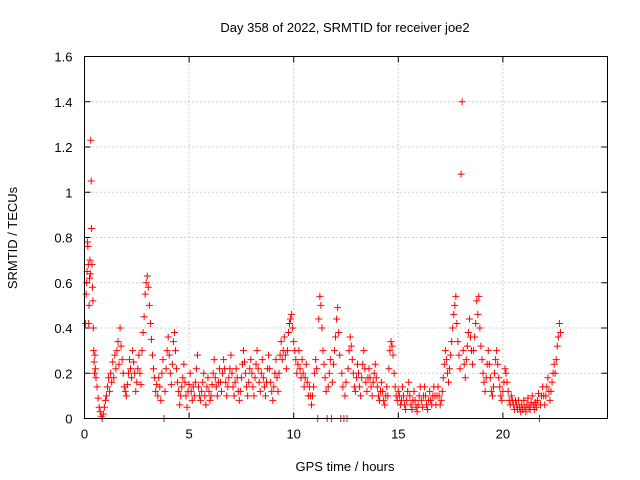 The height and width of the screenshot is (480, 640). I want to click on y-tick-label: 1, so click(68, 192).